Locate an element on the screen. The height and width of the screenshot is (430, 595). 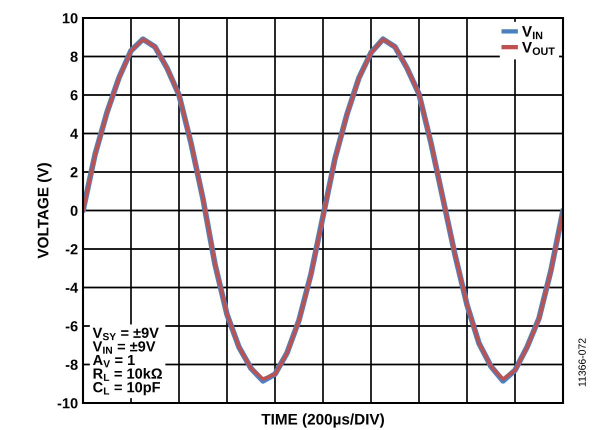
y-tick-label: -4 is located at coordinates (72, 287).